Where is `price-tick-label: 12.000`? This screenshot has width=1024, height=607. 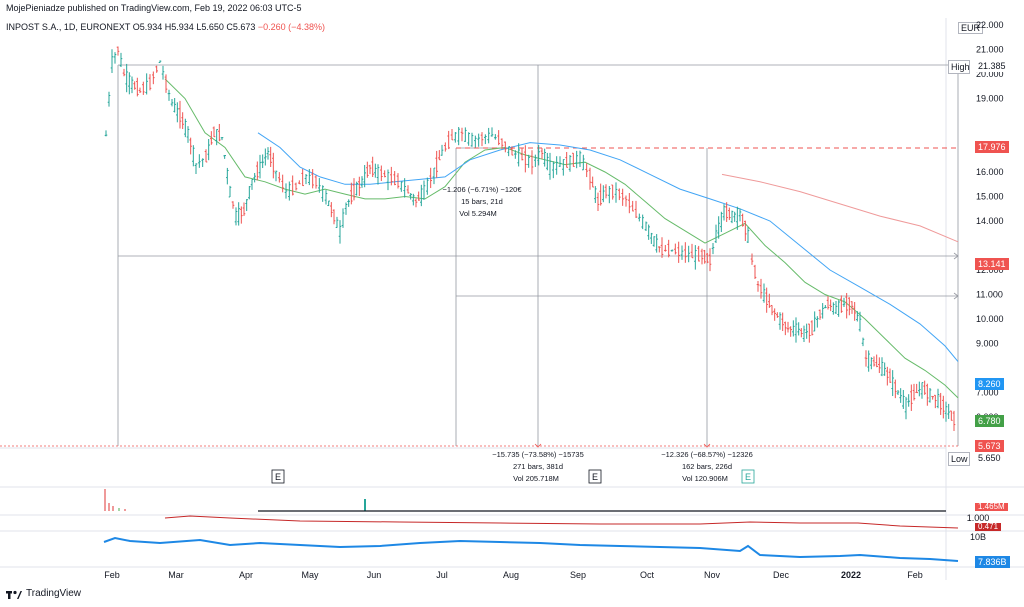
price-tick-label: 12.000 is located at coordinates (990, 270).